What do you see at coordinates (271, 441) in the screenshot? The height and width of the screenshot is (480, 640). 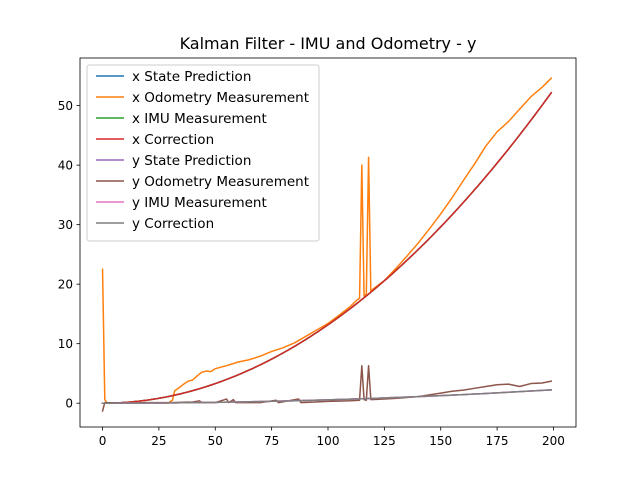 I see `x-tick-label: 75` at bounding box center [271, 441].